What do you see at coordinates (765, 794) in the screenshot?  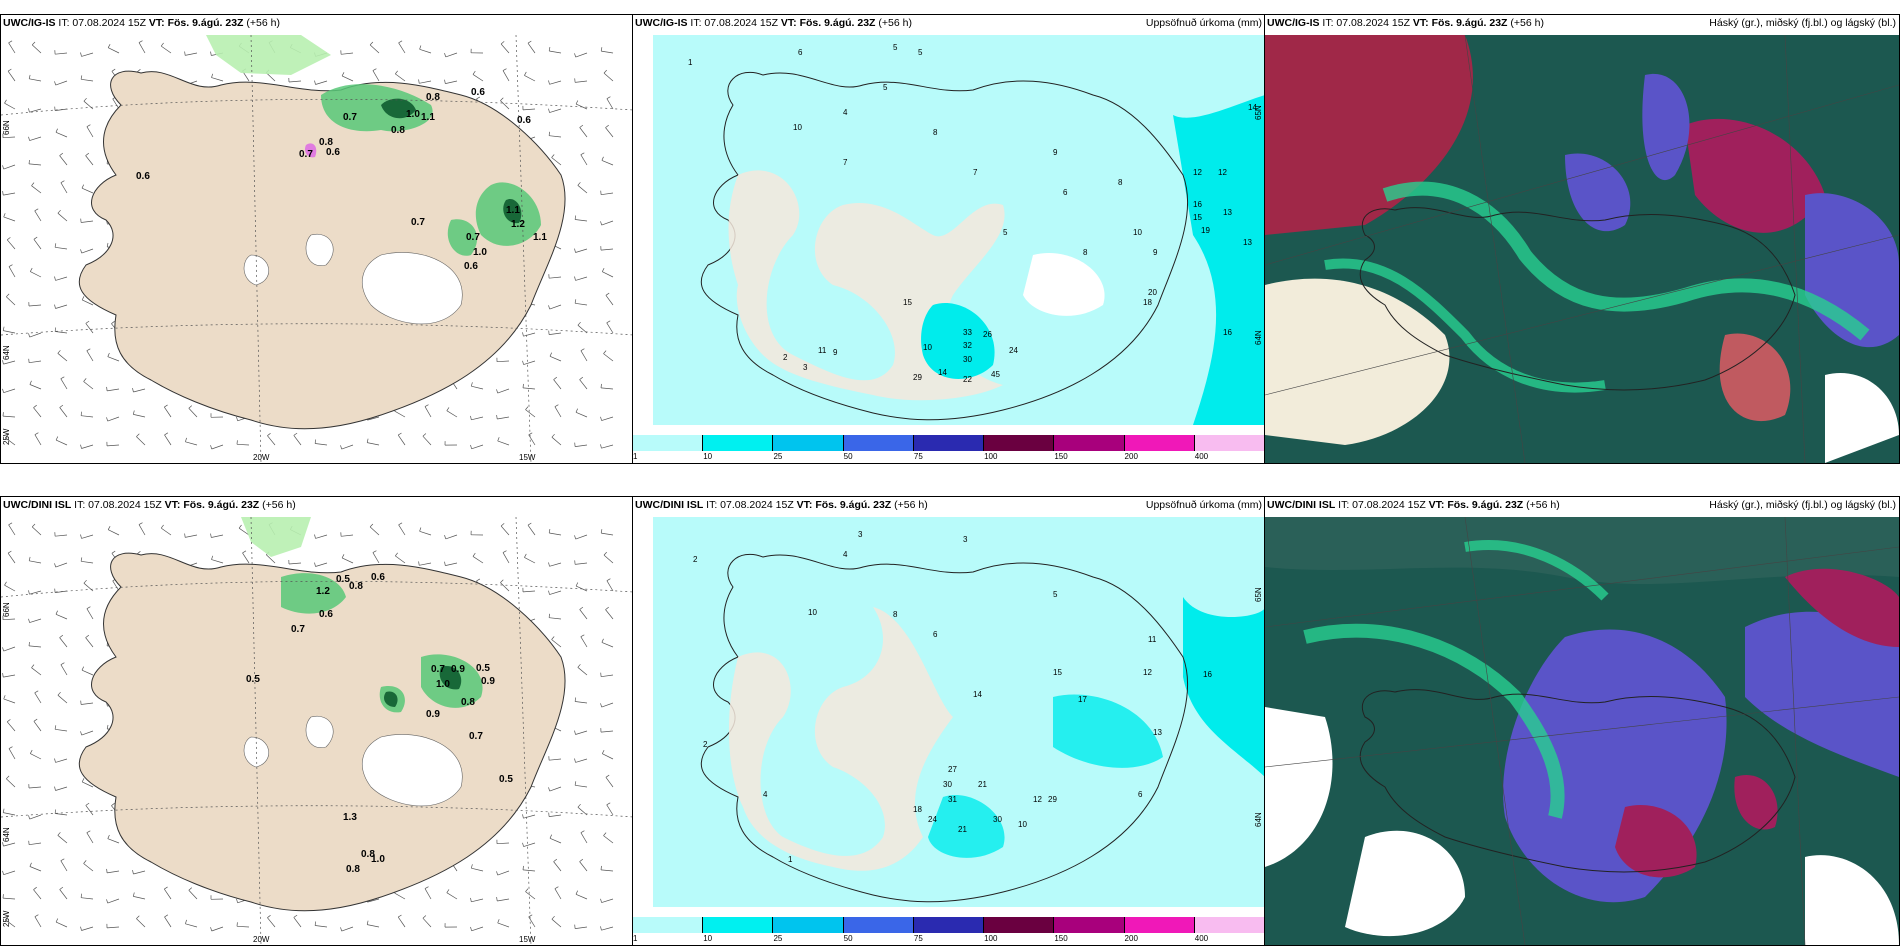 I see `svg-text: 4` at bounding box center [765, 794].